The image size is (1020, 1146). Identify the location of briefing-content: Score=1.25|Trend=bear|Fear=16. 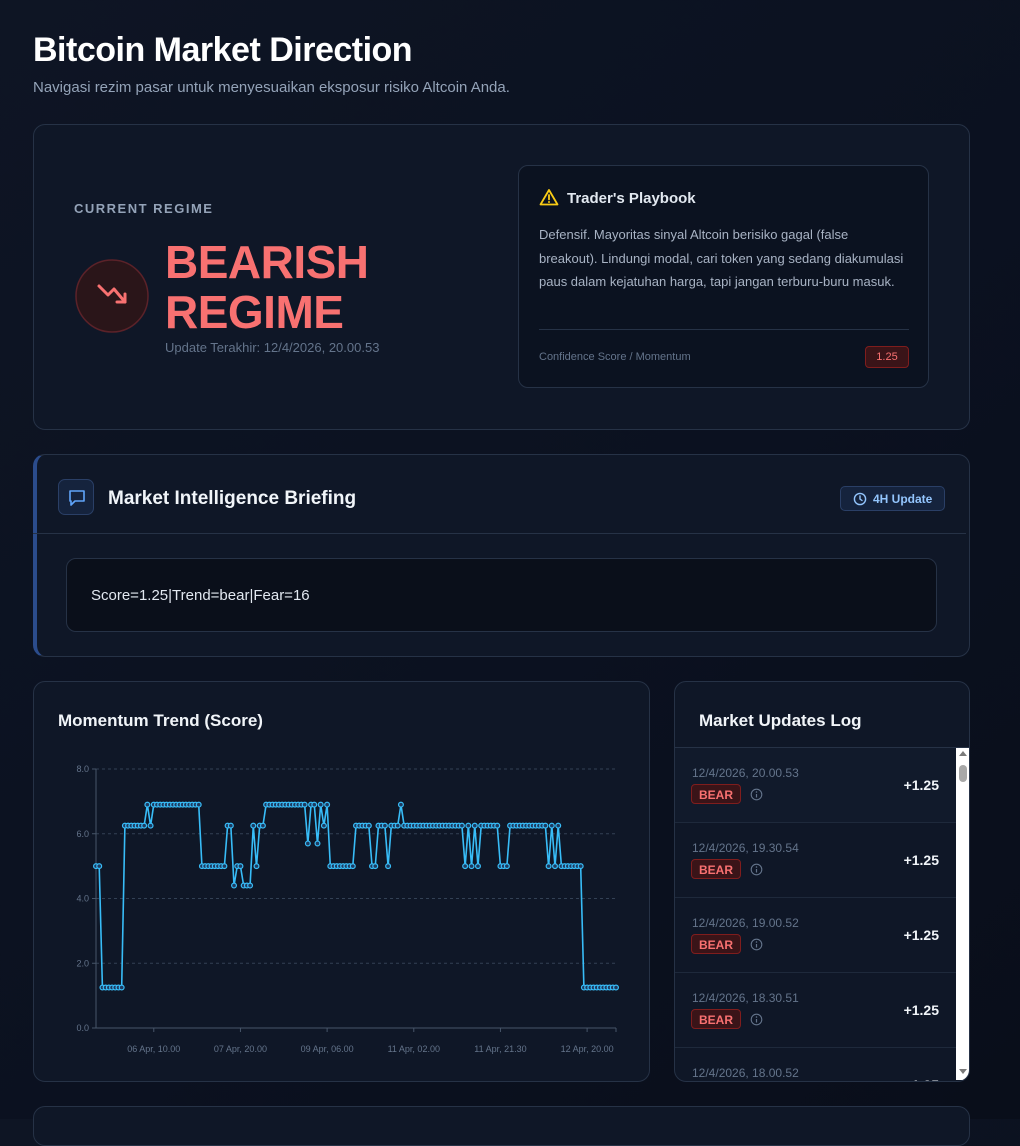
(200, 595).